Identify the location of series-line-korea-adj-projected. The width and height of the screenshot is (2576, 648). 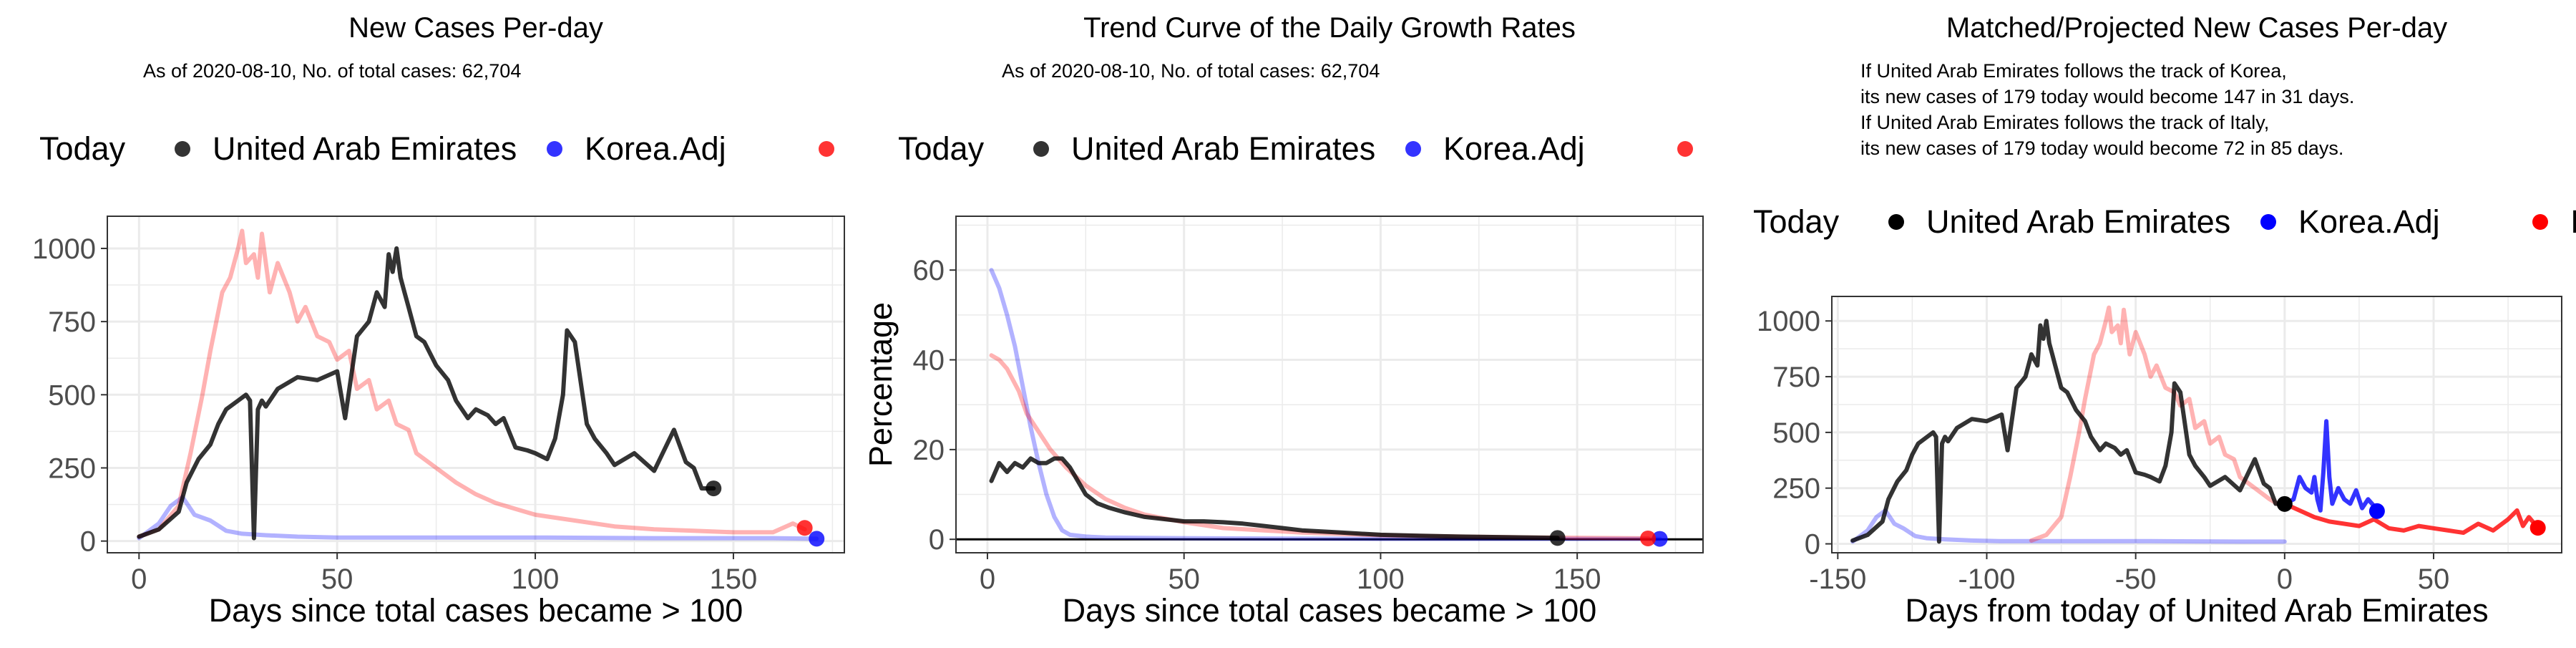
(2330, 466).